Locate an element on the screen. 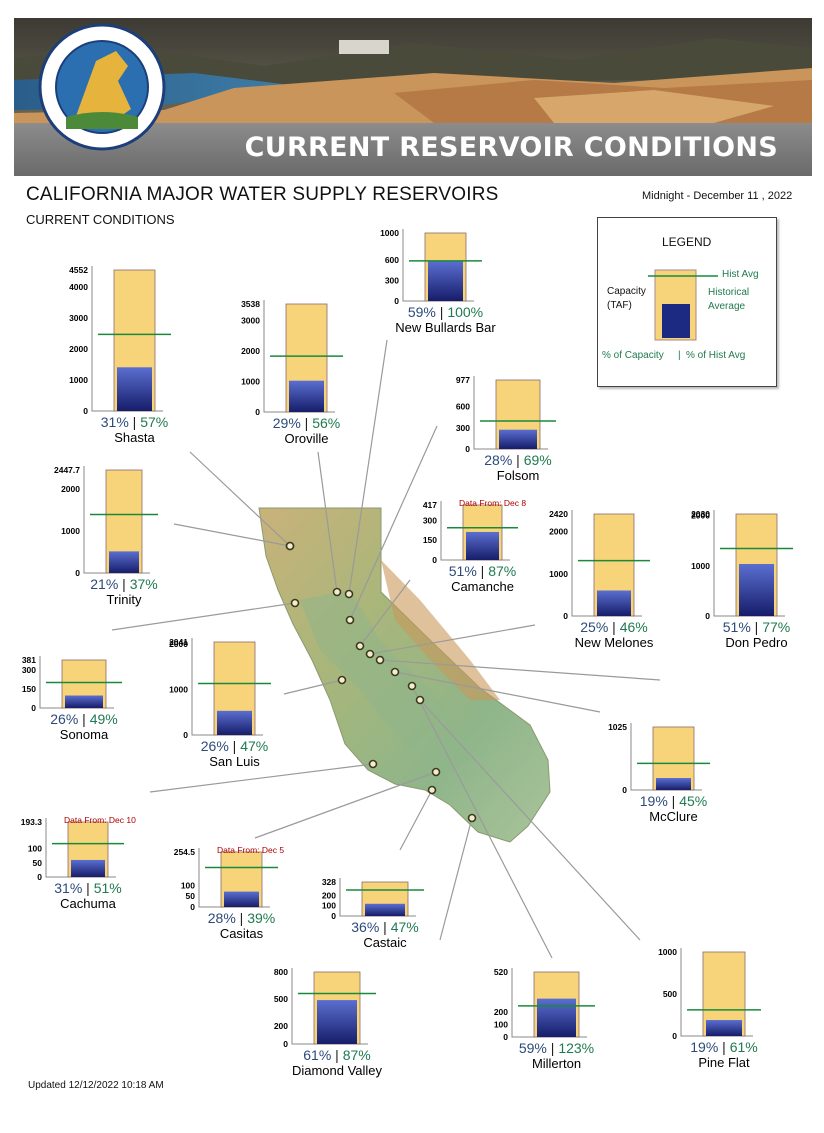 This screenshot has height=1133, width=824. percent-of-historical-average: 69% is located at coordinates (538, 460).